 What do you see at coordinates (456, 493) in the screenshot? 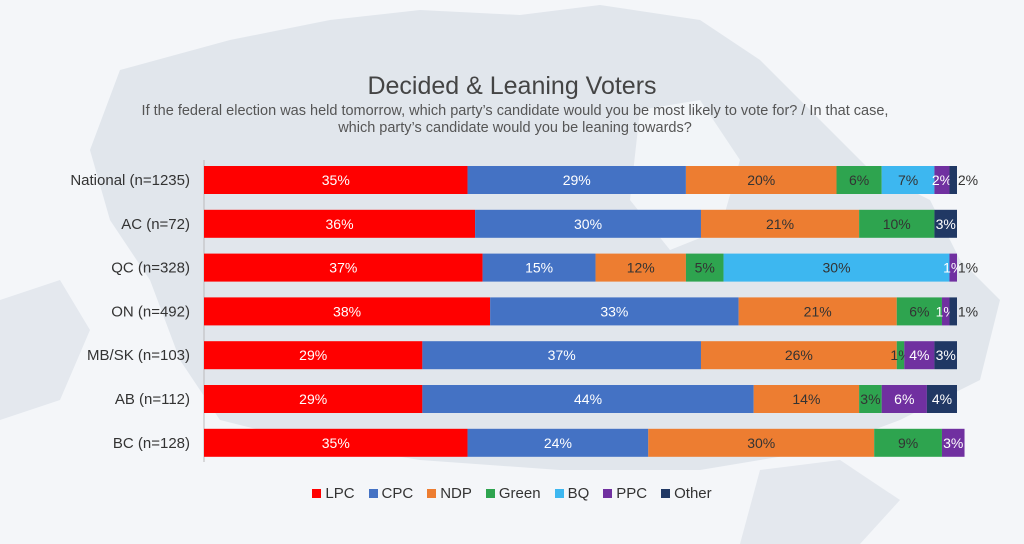
I see `legend-label: NDP` at bounding box center [456, 493].